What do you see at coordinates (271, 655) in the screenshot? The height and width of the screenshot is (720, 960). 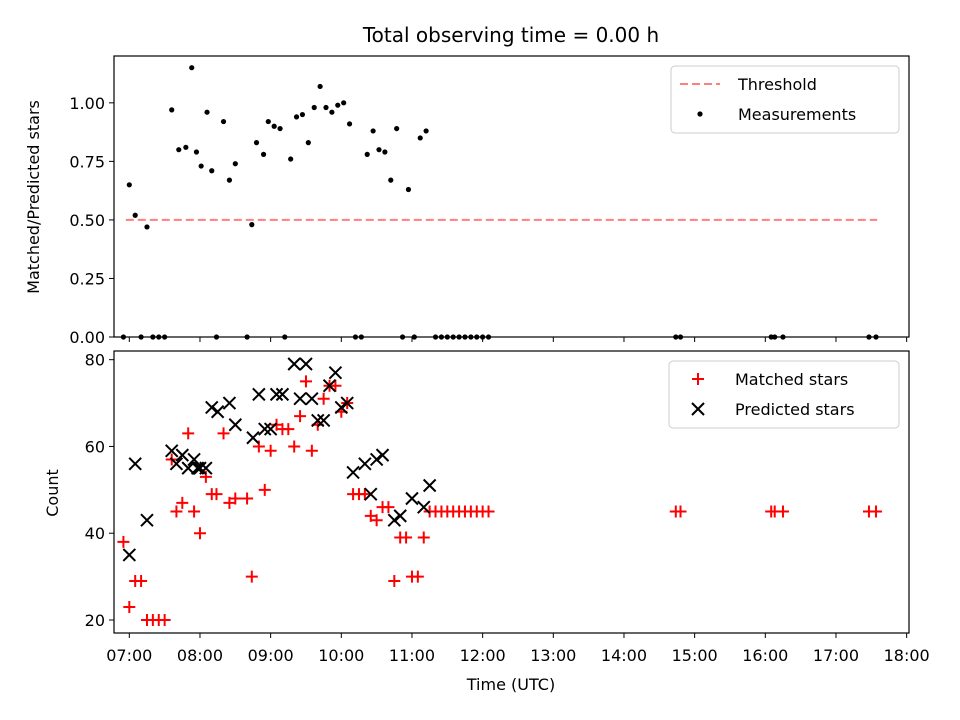 I see `count-x-tick-label: 09:00` at bounding box center [271, 655].